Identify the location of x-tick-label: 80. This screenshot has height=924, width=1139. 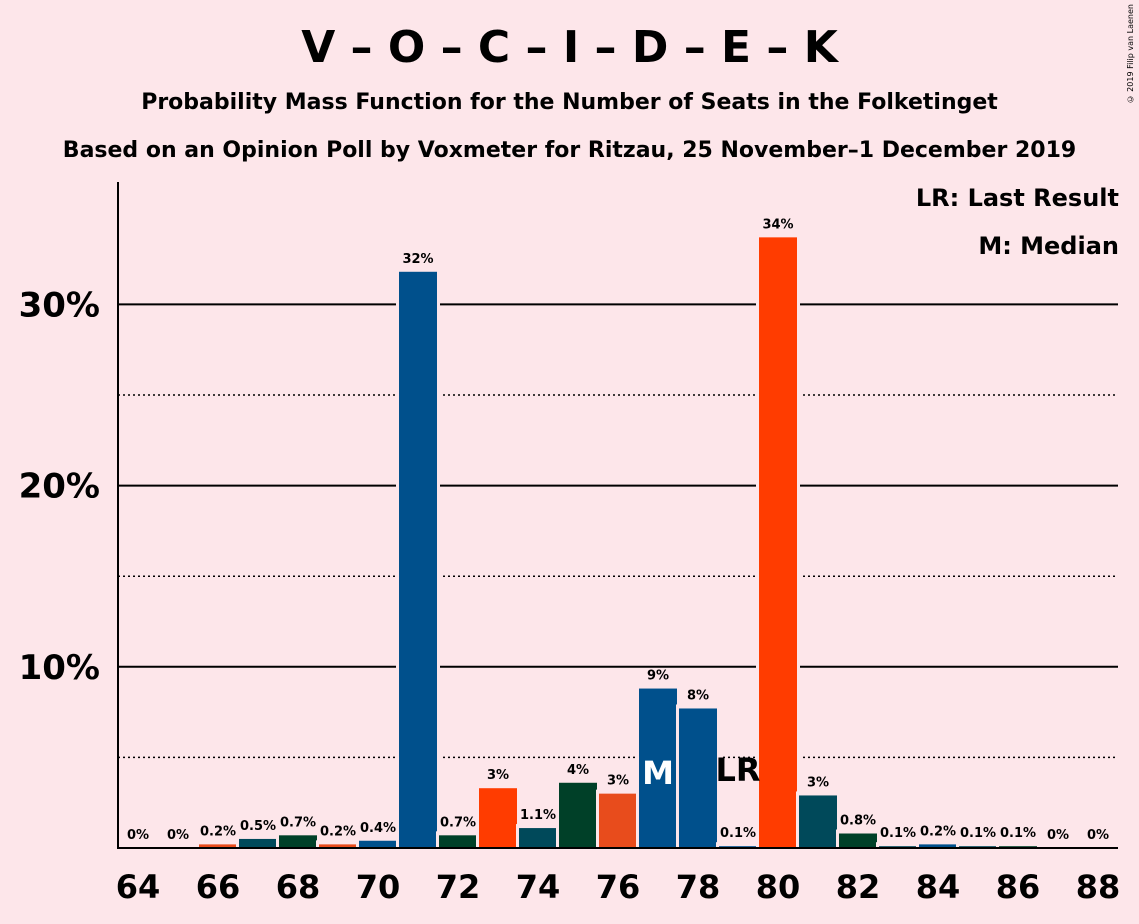
(778, 887).